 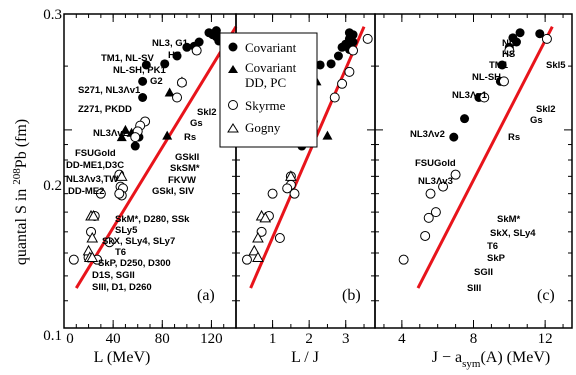 I want to click on x-axis-label-b: L / J, so click(x=305, y=357).